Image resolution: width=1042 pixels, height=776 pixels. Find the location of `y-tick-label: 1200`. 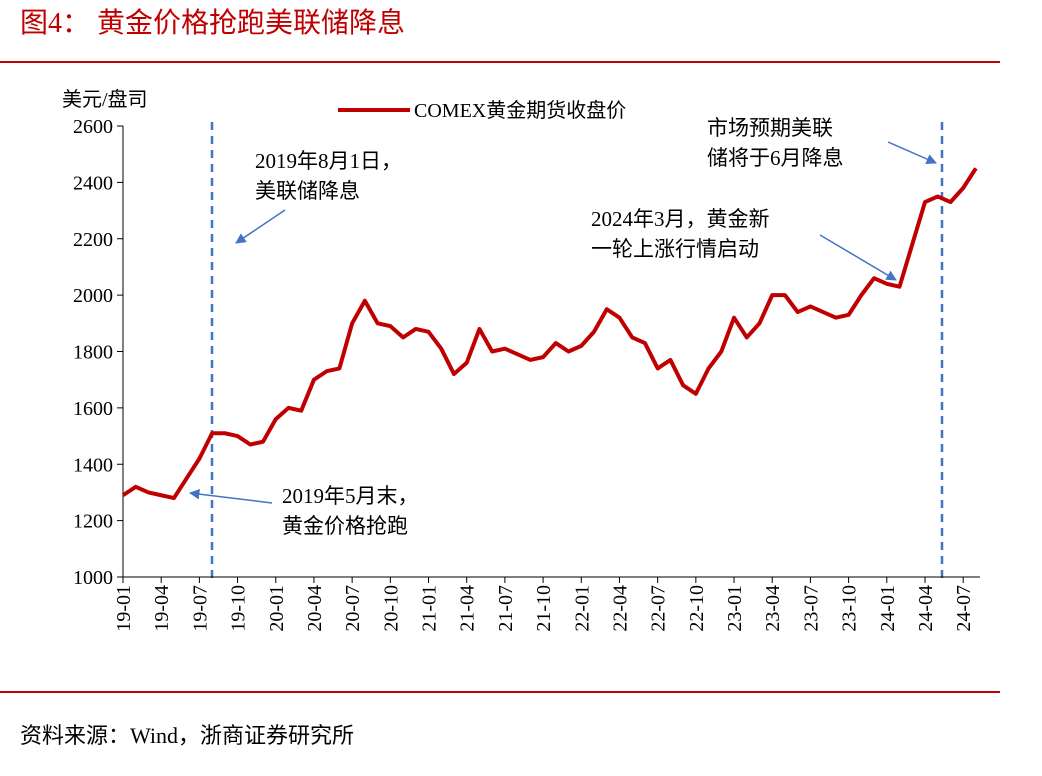

y-tick-label: 1200 is located at coordinates (93, 522).